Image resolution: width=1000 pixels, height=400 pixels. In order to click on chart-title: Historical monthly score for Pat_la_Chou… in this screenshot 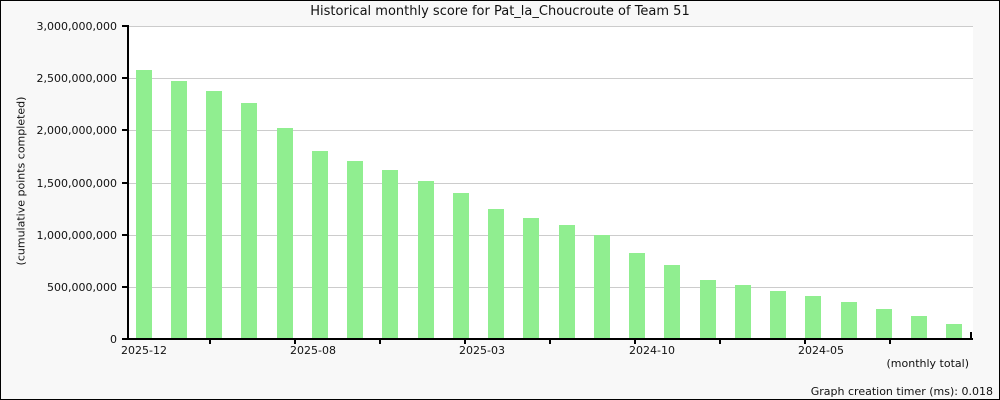, I will do `click(500, 11)`.